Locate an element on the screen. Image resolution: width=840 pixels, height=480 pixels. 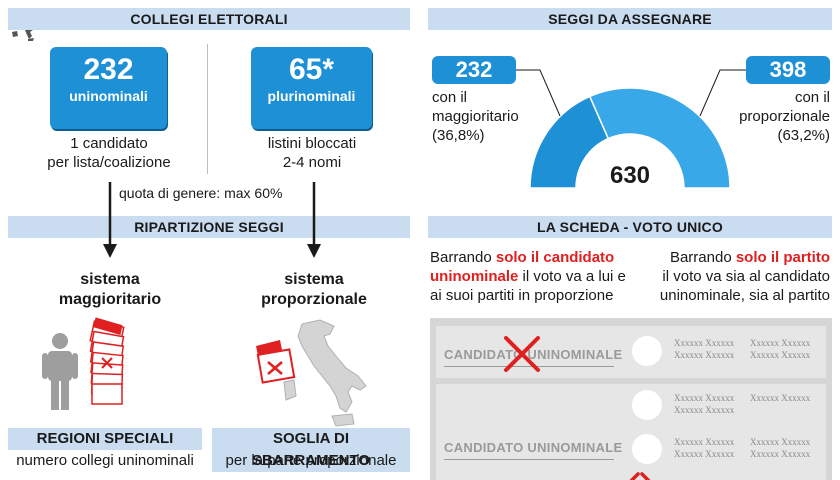
person-icon is located at coordinates (60, 371).